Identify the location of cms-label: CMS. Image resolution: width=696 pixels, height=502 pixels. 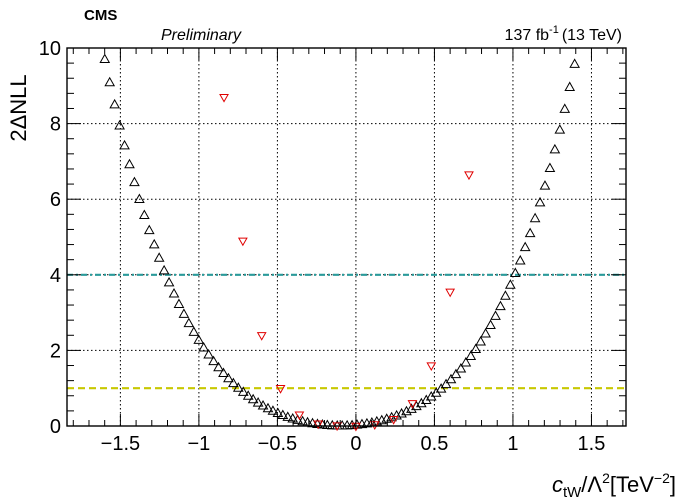
(100, 15).